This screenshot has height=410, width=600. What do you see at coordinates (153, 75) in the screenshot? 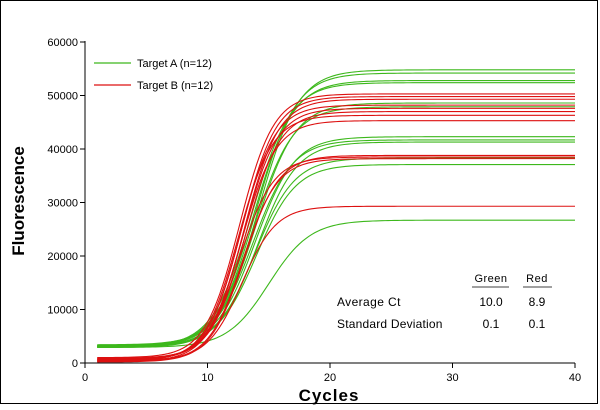
I see `legend: Target A (n=12) Target B (n=12)` at bounding box center [153, 75].